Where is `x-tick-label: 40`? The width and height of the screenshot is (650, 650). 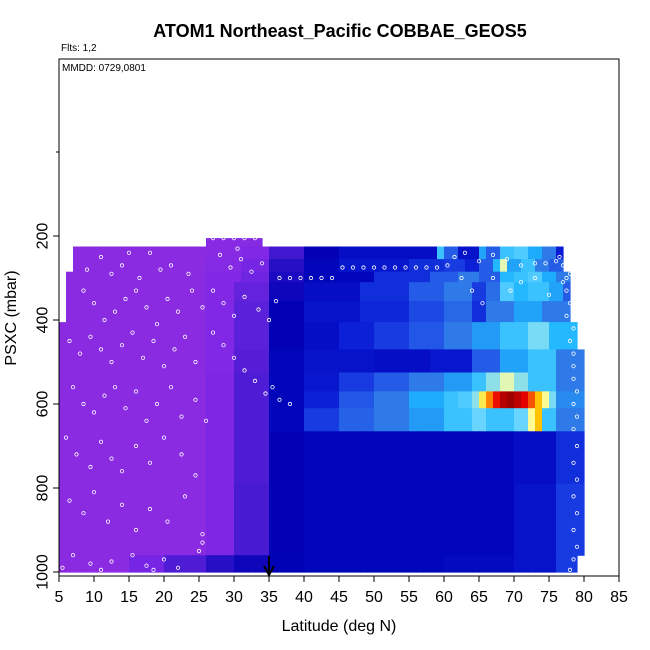
x-tick-label: 40 is located at coordinates (304, 597).